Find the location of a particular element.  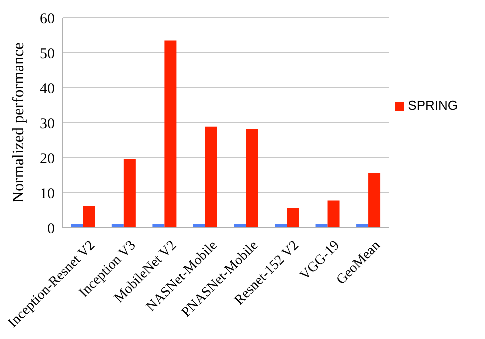

y-tick-label: 30 is located at coordinates (47, 124).